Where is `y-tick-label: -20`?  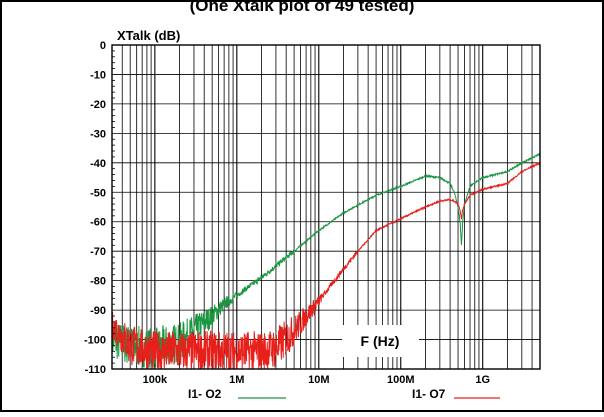
y-tick-label: -20 is located at coordinates (98, 105).